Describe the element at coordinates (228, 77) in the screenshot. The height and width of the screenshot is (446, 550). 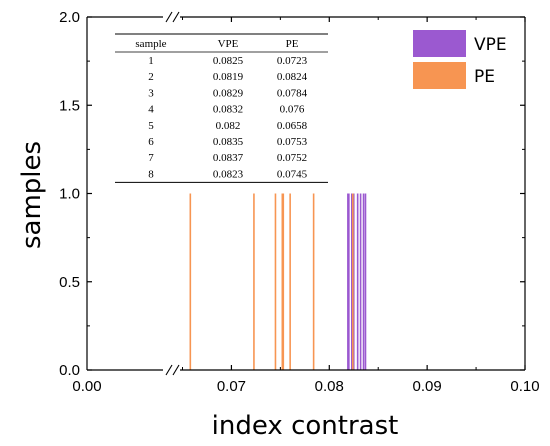
I see `table-cell: 0.0819` at that location.